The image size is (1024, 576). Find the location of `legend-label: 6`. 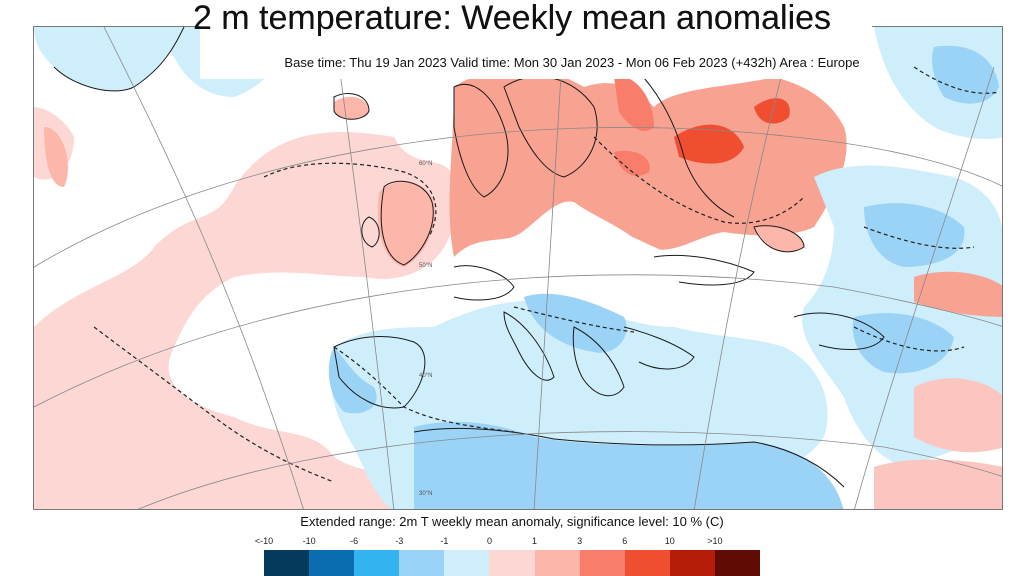

legend-label: 6 is located at coordinates (625, 541).